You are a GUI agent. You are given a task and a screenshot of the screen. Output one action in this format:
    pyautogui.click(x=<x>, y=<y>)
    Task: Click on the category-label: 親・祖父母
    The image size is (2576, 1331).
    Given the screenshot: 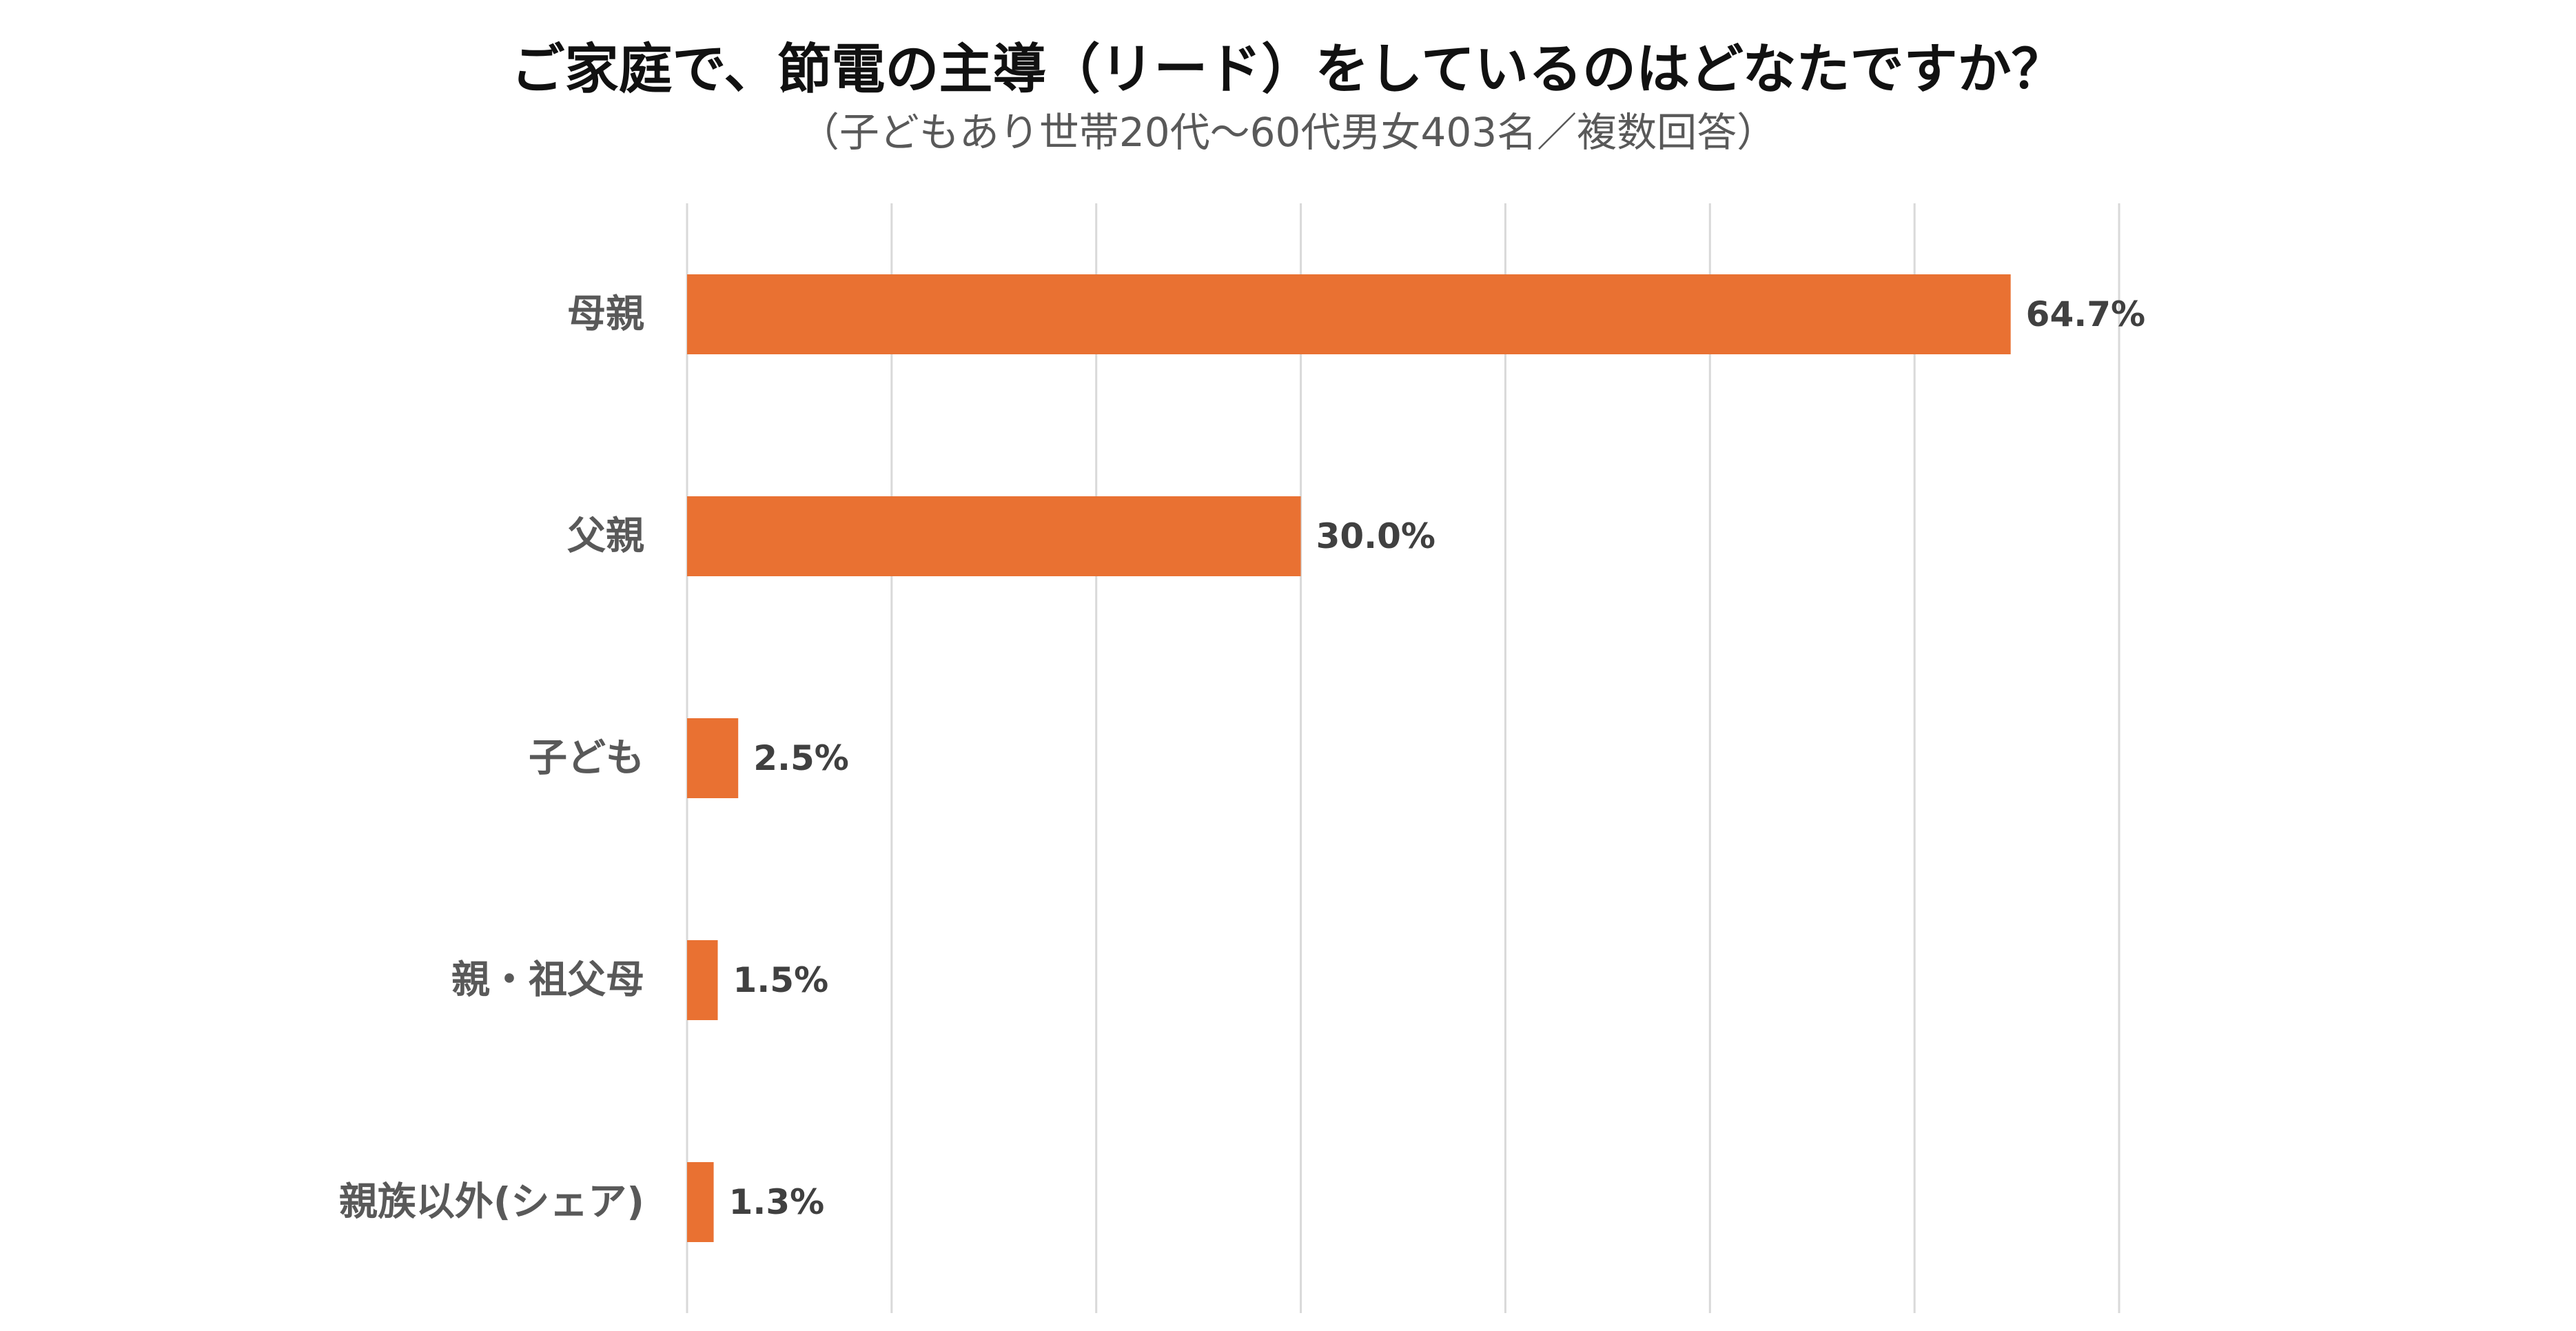 What is the action you would take?
    pyautogui.click(x=547, y=980)
    